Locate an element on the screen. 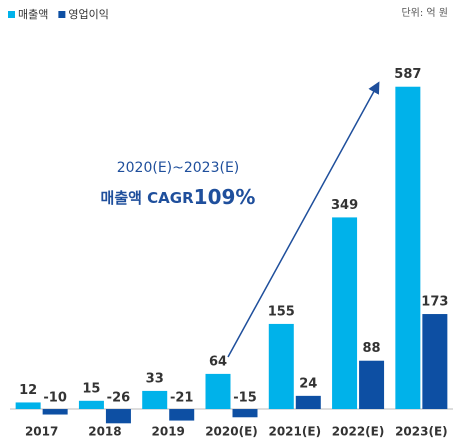 Image resolution: width=453 pixels, height=441 pixels. value-label: -10 is located at coordinates (55, 398).